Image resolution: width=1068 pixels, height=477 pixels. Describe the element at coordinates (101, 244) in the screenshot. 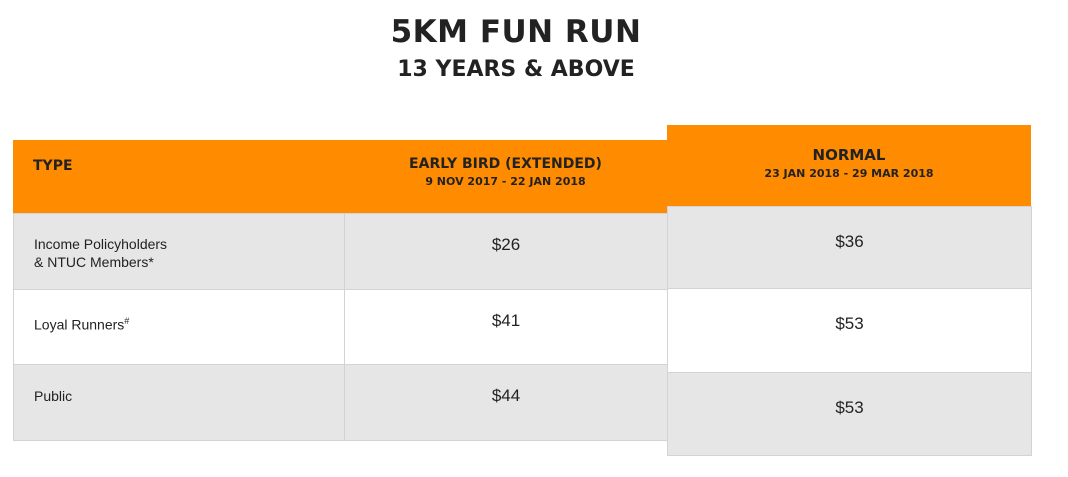

I see `row-type-line1: Income Policyholders` at that location.